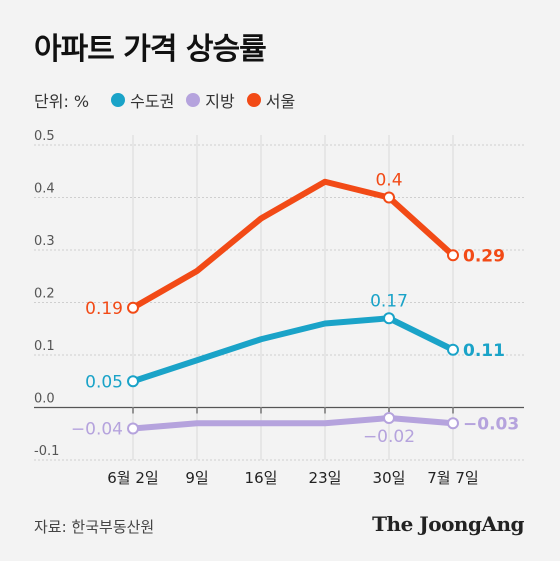 Image resolution: width=560 pixels, height=561 pixels. I want to click on data-label: −0.02, so click(389, 437).